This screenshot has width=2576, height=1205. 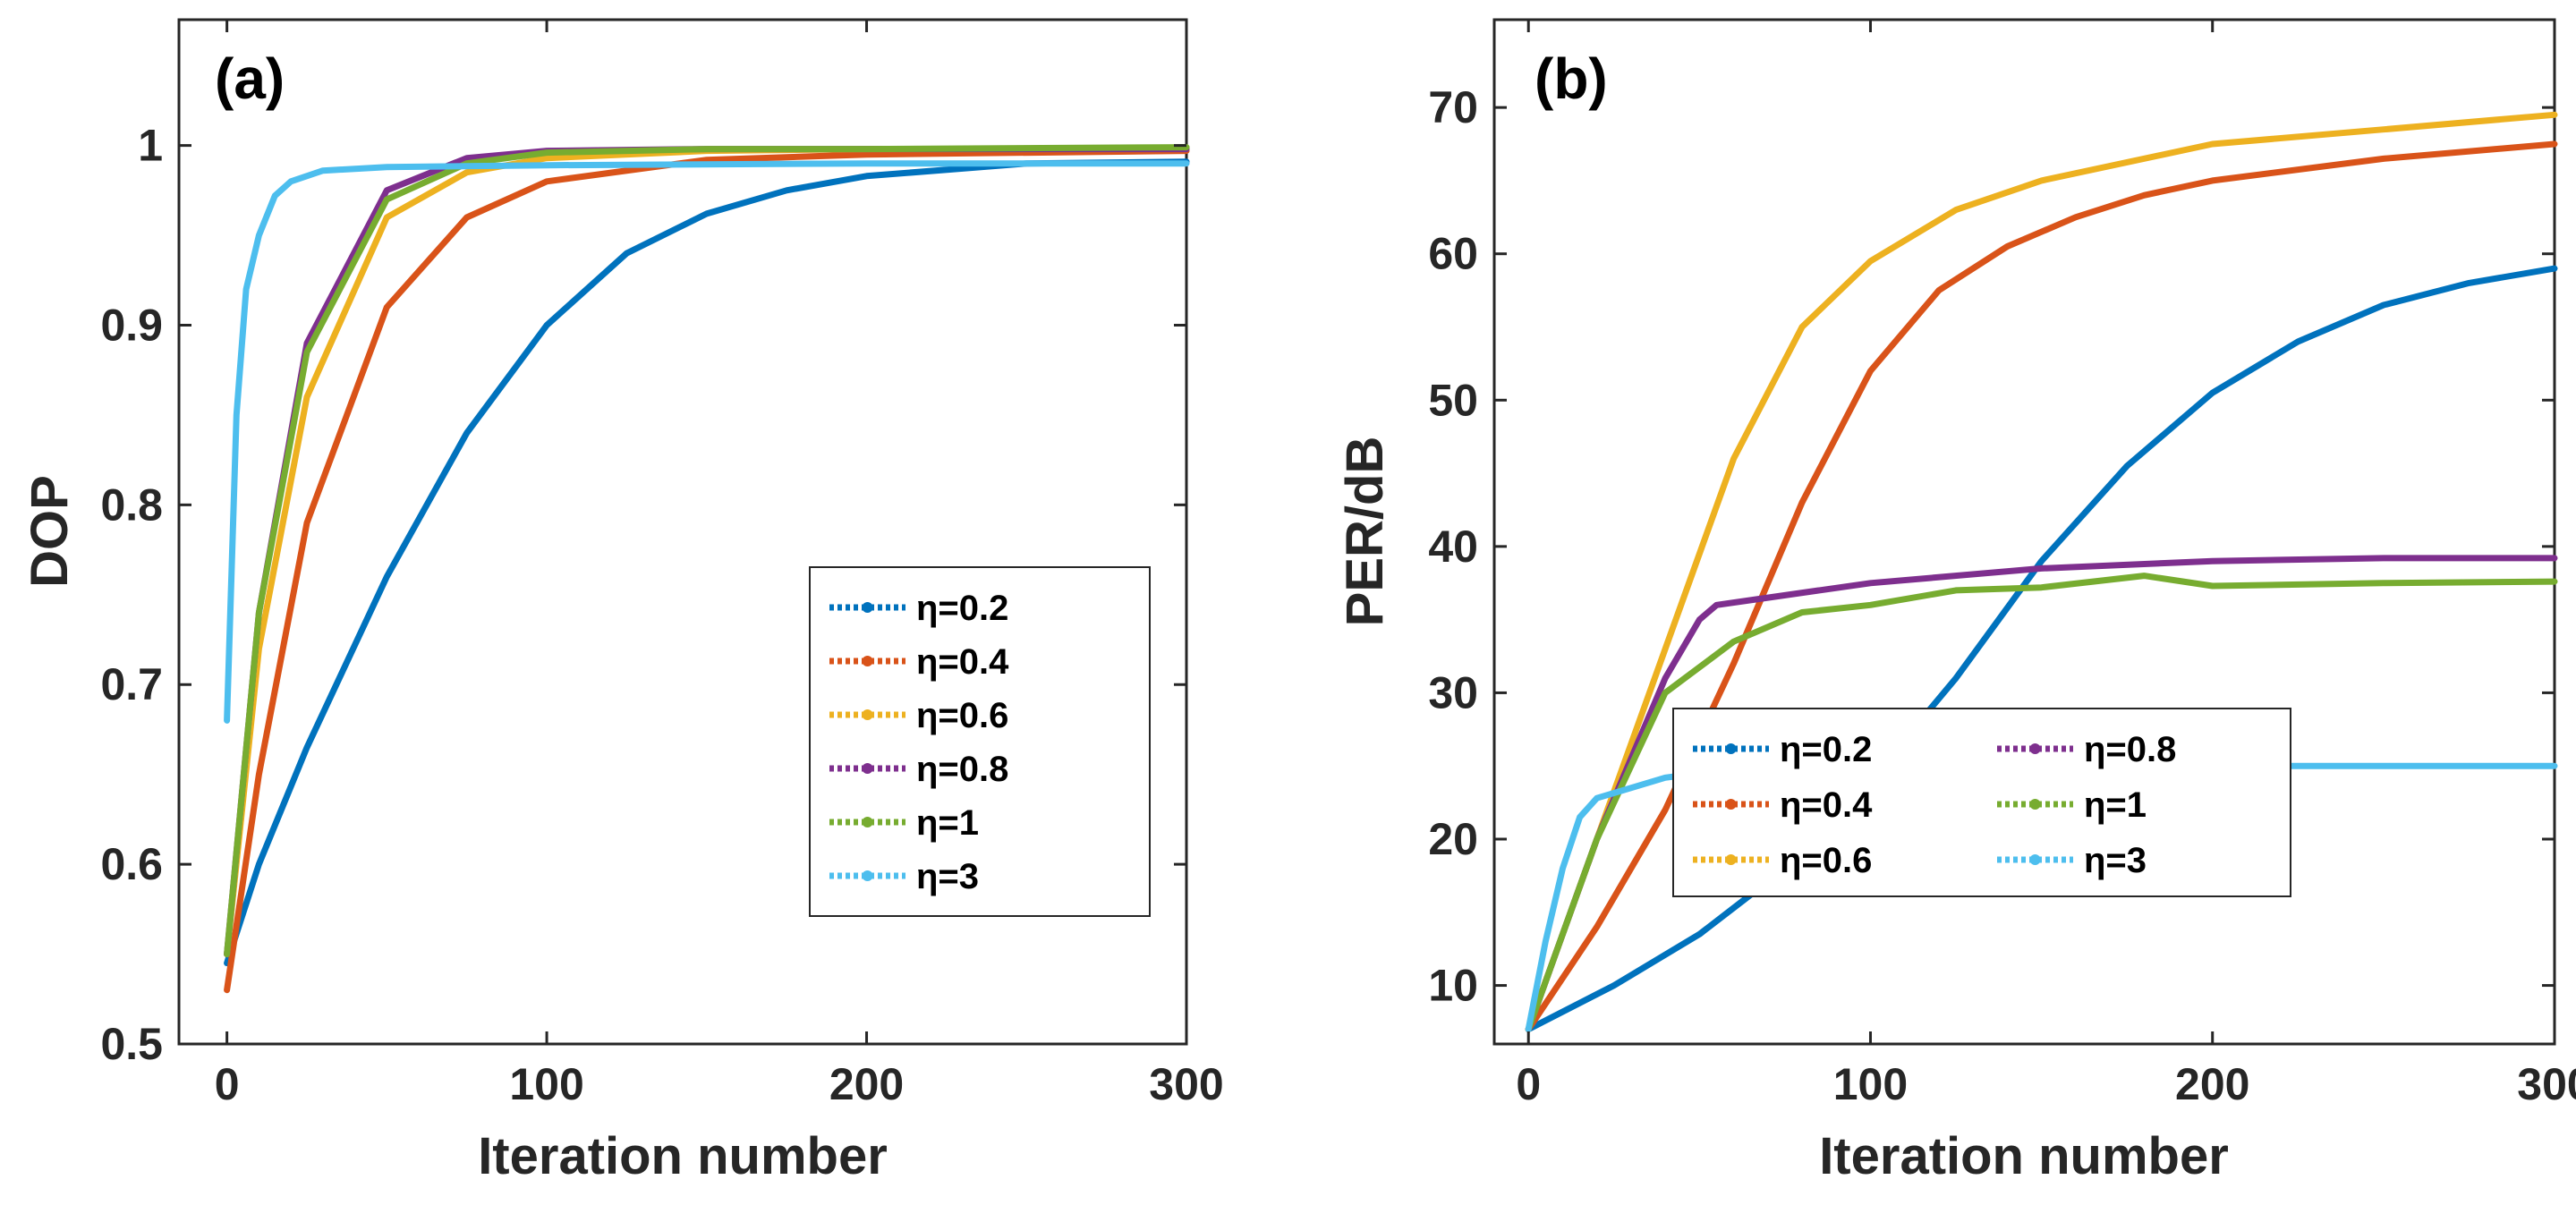 I want to click on panel-a-y-tick-label: 0.5, so click(x=131, y=1044).